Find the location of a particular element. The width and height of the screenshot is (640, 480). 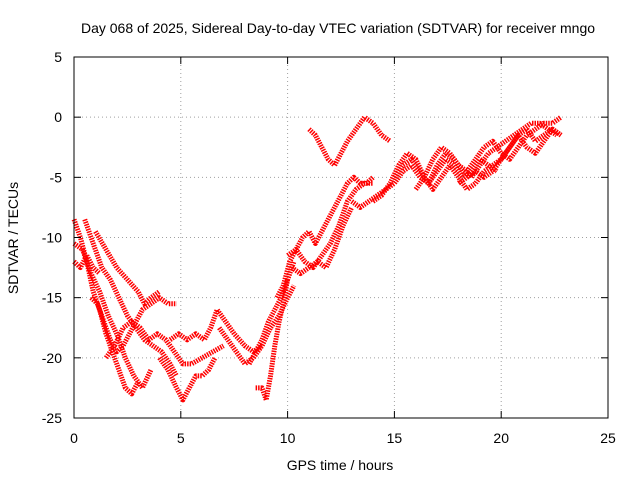

y-tick-label: -25 is located at coordinates (52, 418).